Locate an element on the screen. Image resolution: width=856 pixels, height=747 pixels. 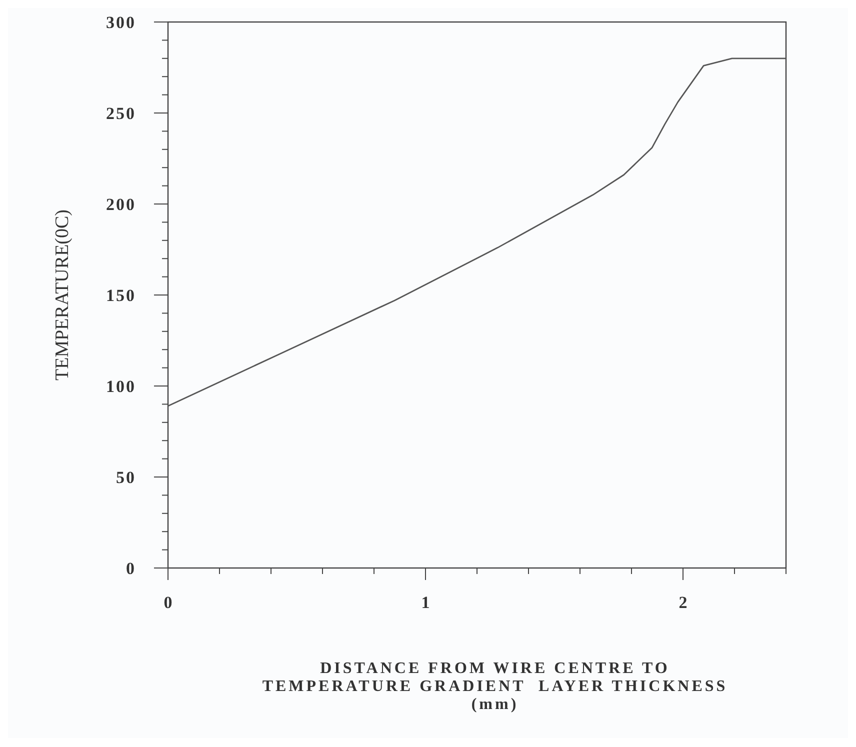
y-tick-label: 100 is located at coordinates (121, 386).